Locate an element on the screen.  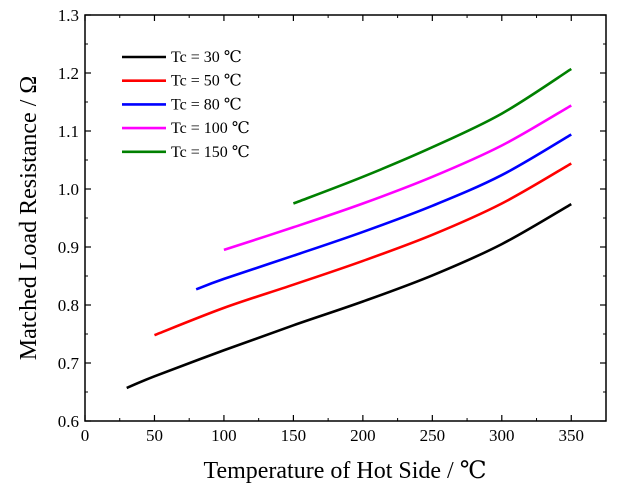
x-tick-label: 300 is located at coordinates (502, 435).